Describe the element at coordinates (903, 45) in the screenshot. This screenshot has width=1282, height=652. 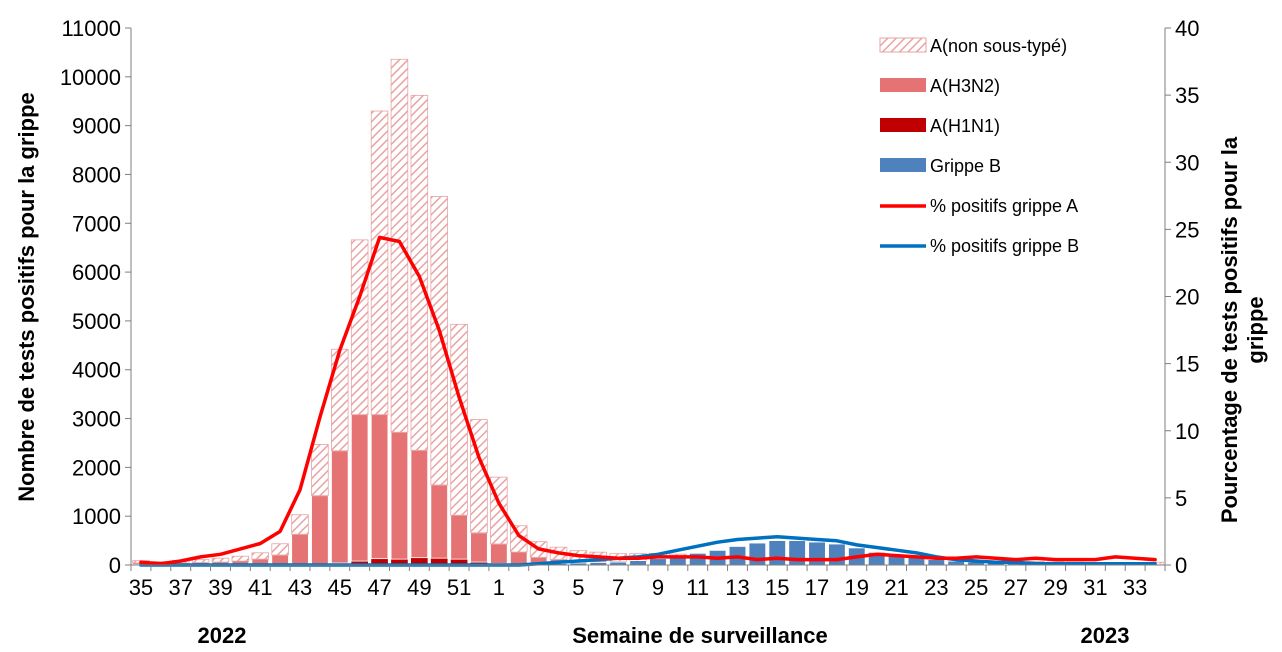
I see `legend-swatch-a-unsubtyped` at that location.